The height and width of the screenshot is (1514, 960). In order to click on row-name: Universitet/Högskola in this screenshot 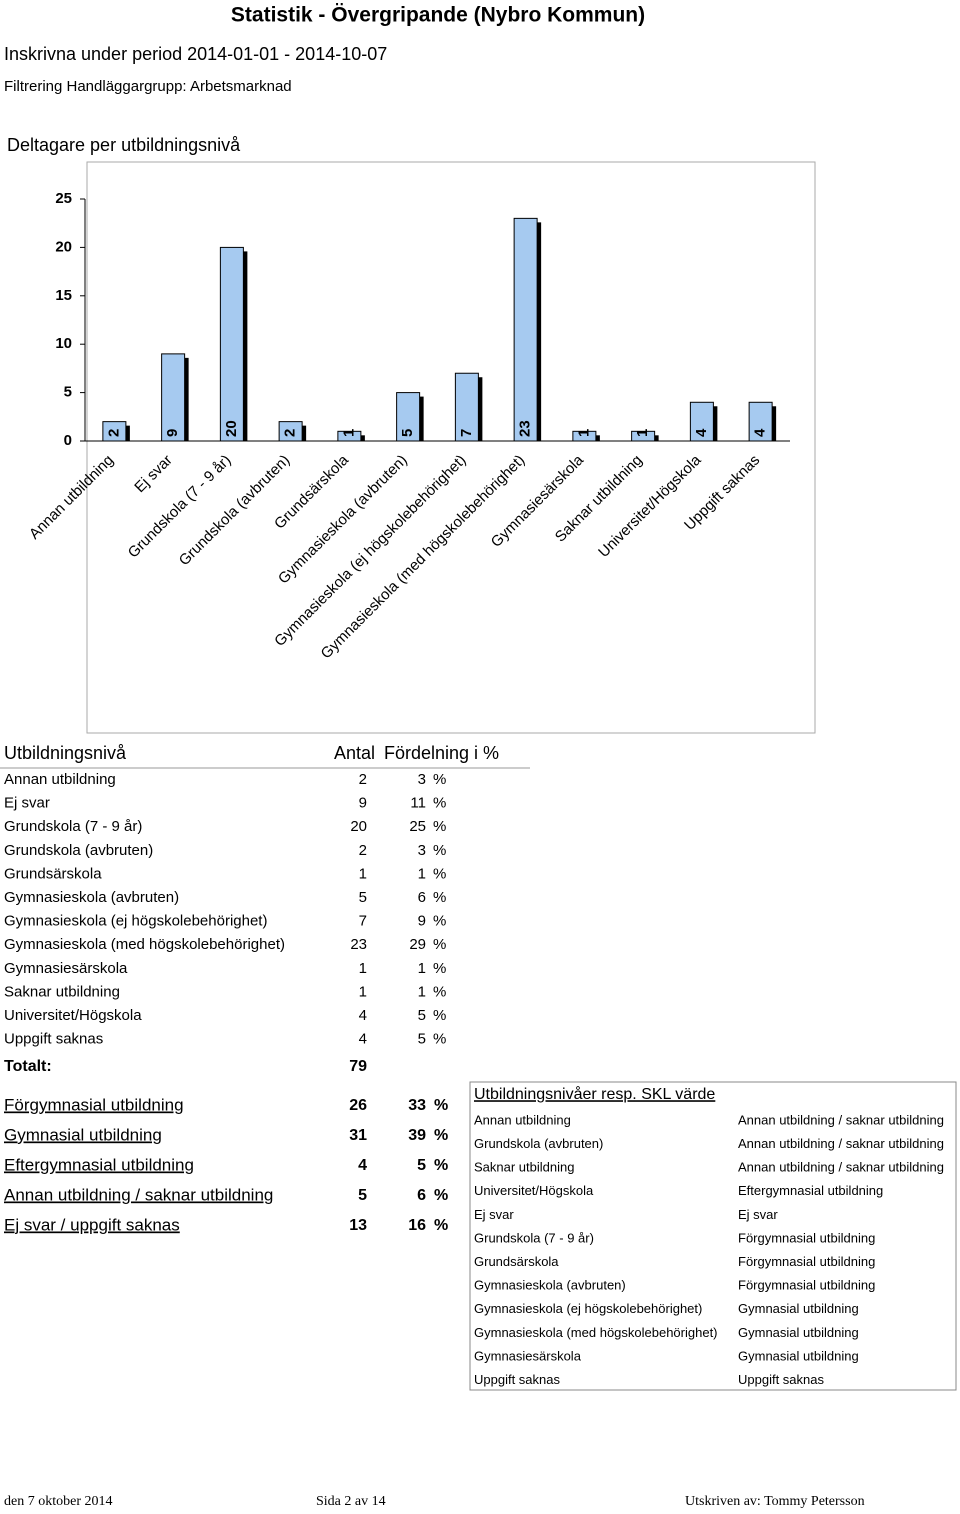, I will do `click(73, 1015)`.